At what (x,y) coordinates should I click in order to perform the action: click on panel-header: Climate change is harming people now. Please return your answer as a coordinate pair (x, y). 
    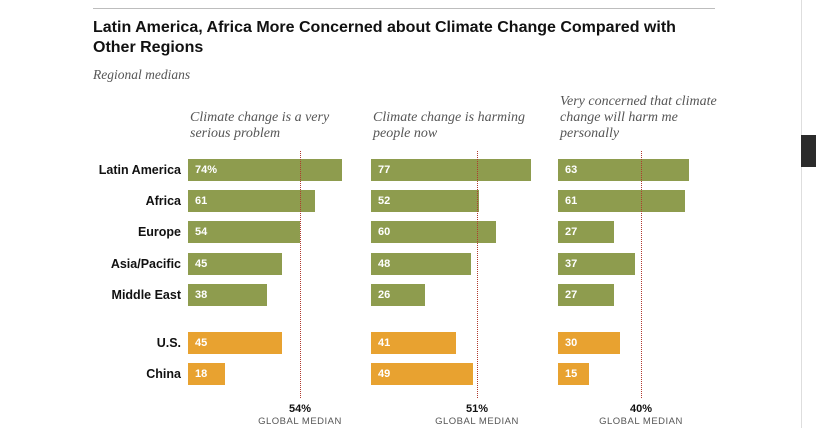
    Looking at the image, I should click on (449, 125).